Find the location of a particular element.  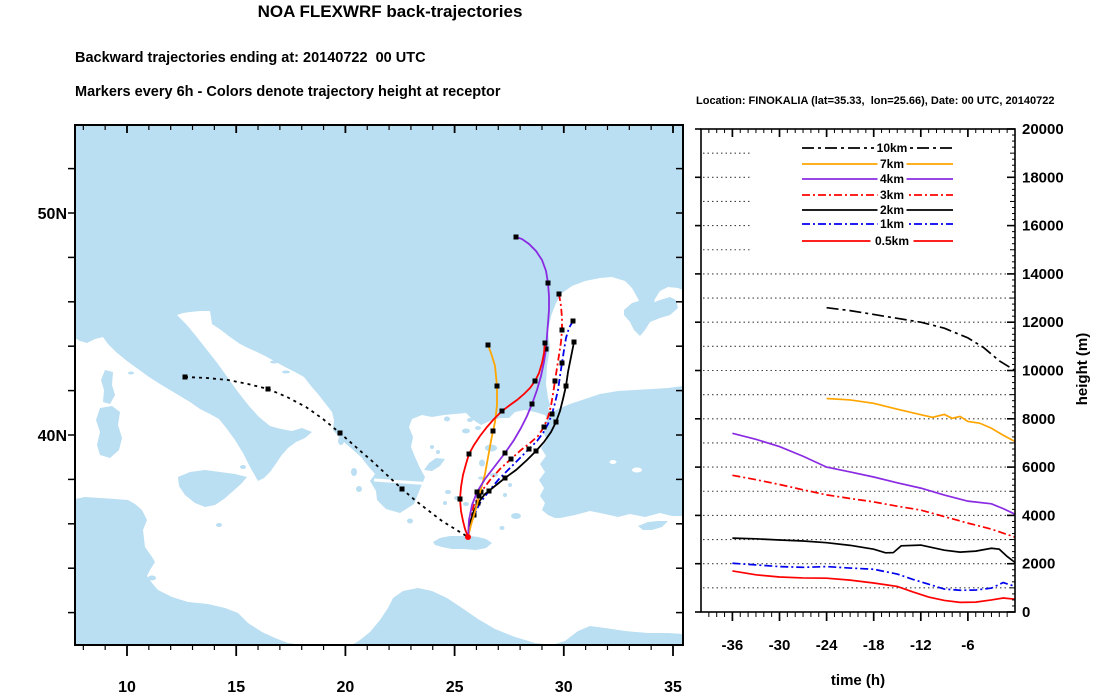

svg-text: 4000 is located at coordinates (1038, 515).